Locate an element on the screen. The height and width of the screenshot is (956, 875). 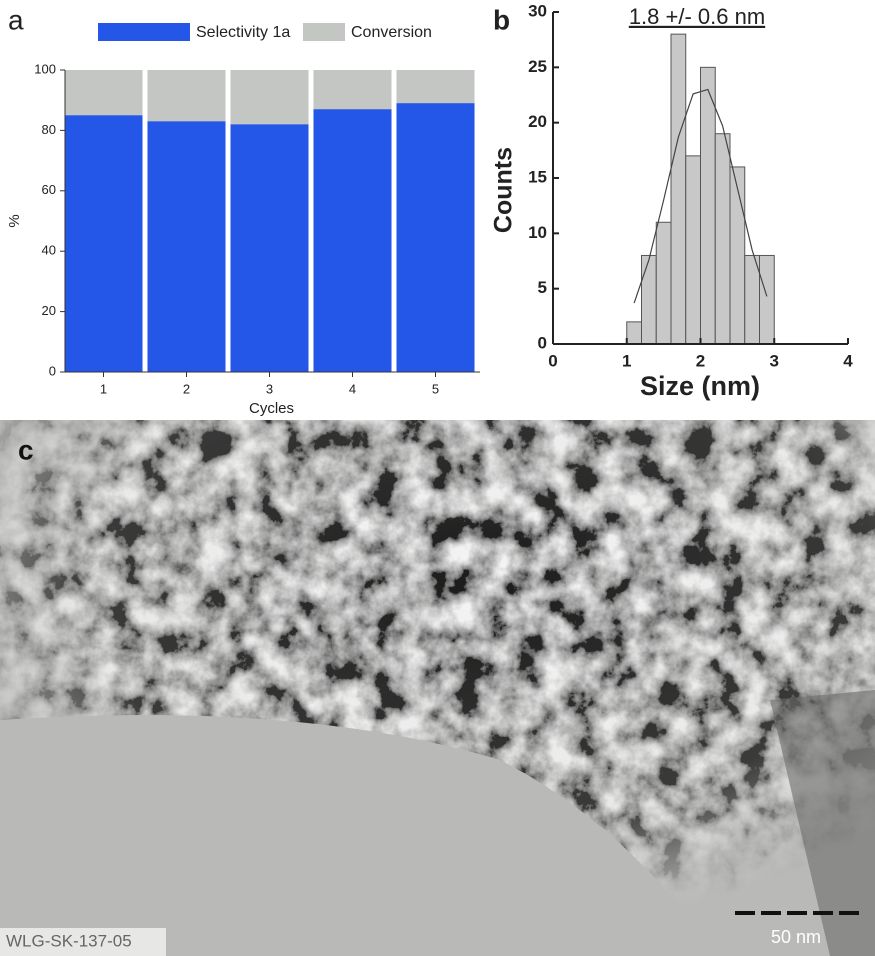
x-tick-label: 5 is located at coordinates (435, 388).